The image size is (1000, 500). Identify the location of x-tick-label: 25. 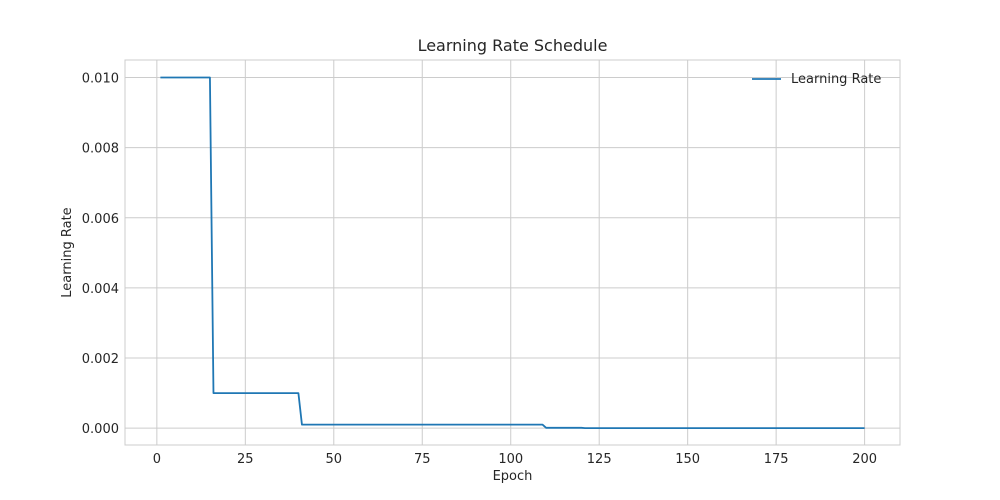
(245, 459).